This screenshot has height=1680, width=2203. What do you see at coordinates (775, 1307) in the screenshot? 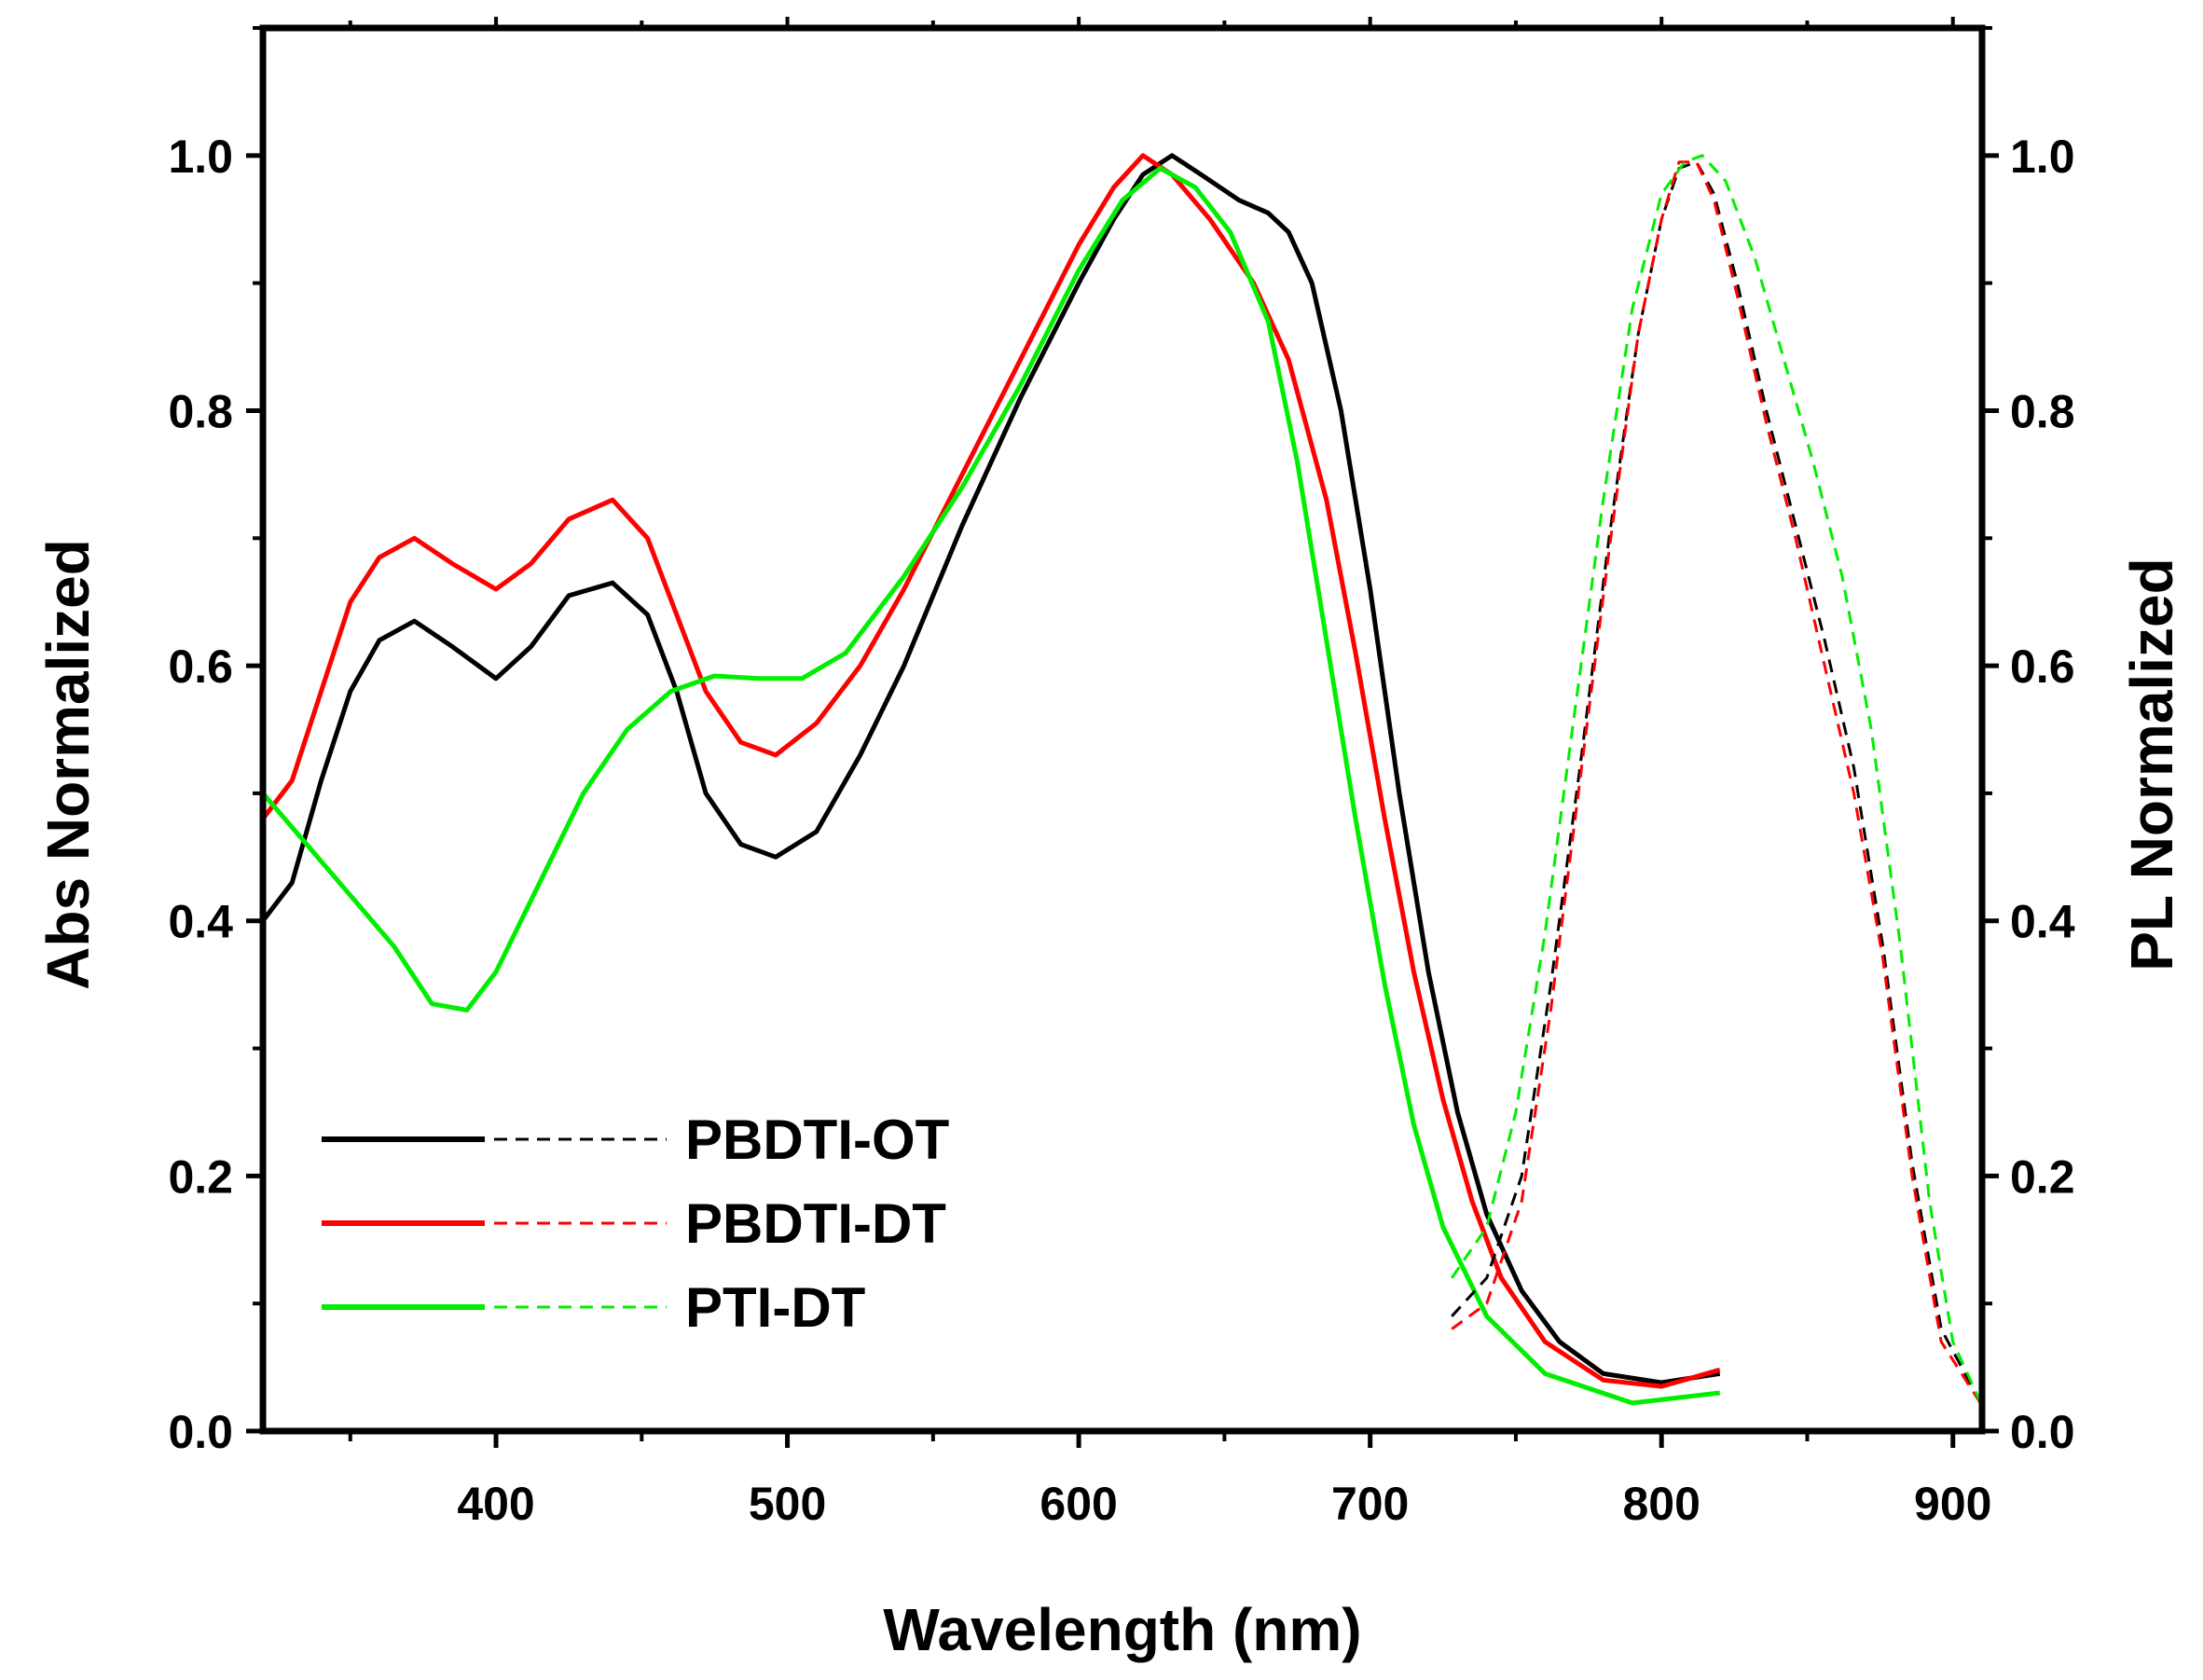
I see `legend-label-pti-dt: PTI-DT` at bounding box center [775, 1307].